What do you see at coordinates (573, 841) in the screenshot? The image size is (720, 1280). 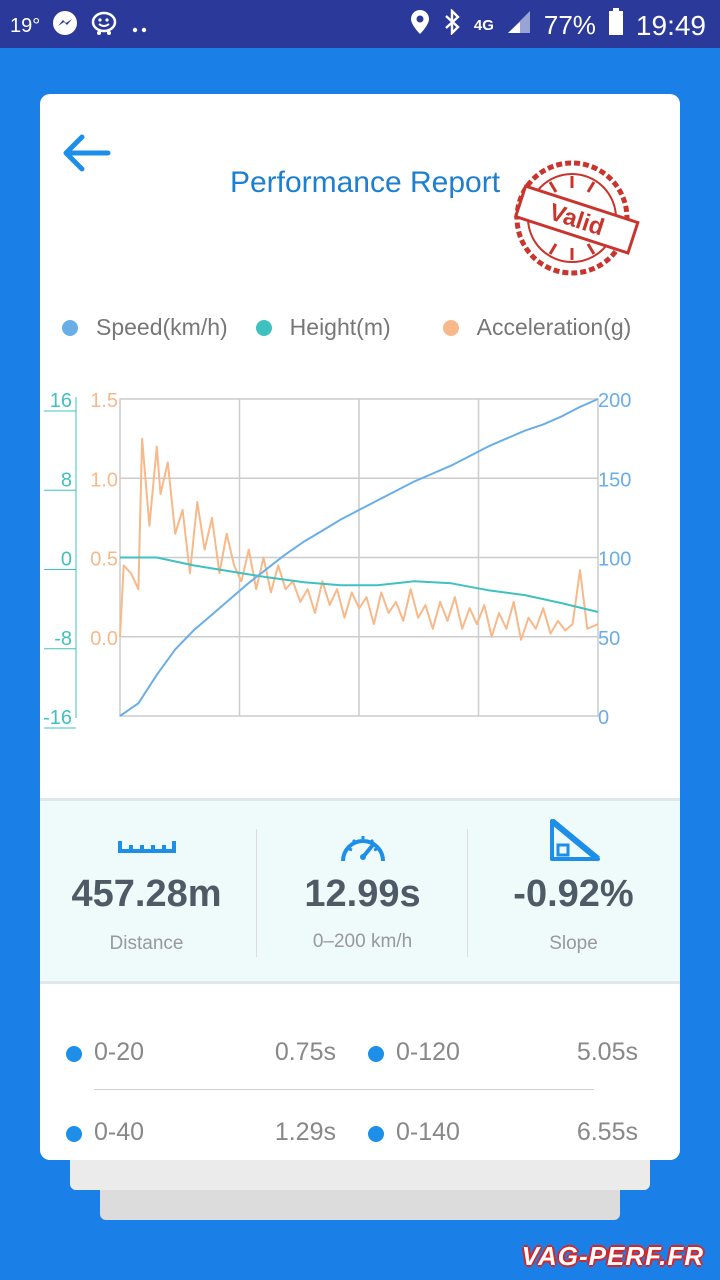 I see `slope-icon` at bounding box center [573, 841].